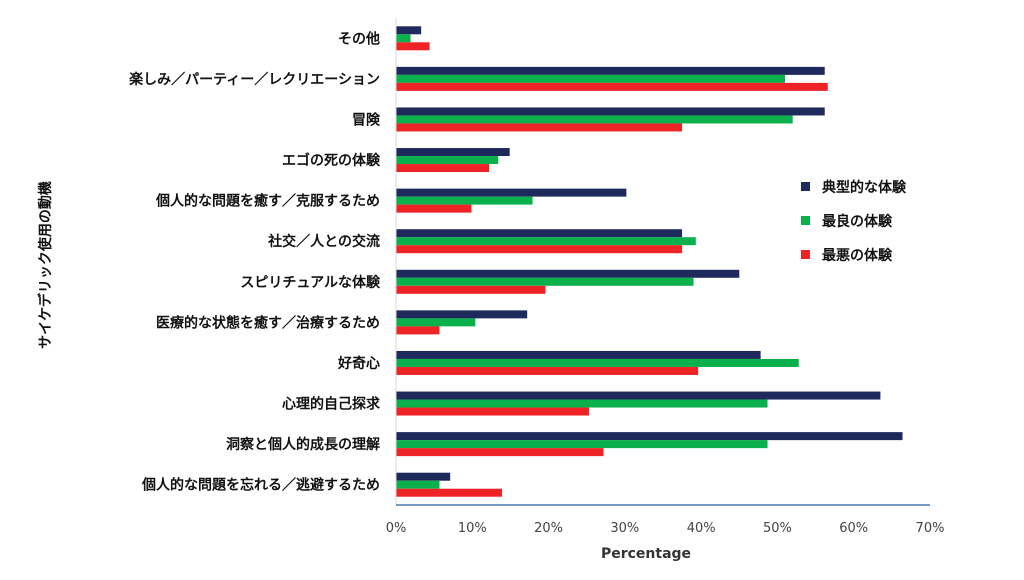 This screenshot has height=580, width=1024. I want to click on category-label: その他, so click(359, 38).